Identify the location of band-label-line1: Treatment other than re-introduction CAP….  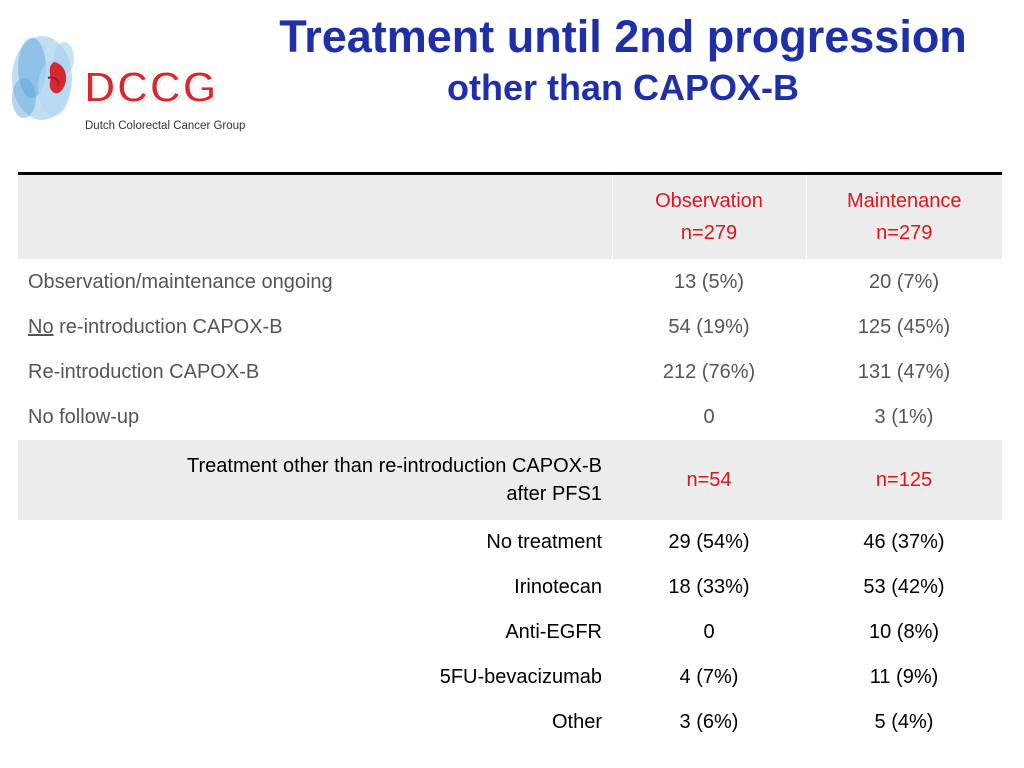
(394, 466).